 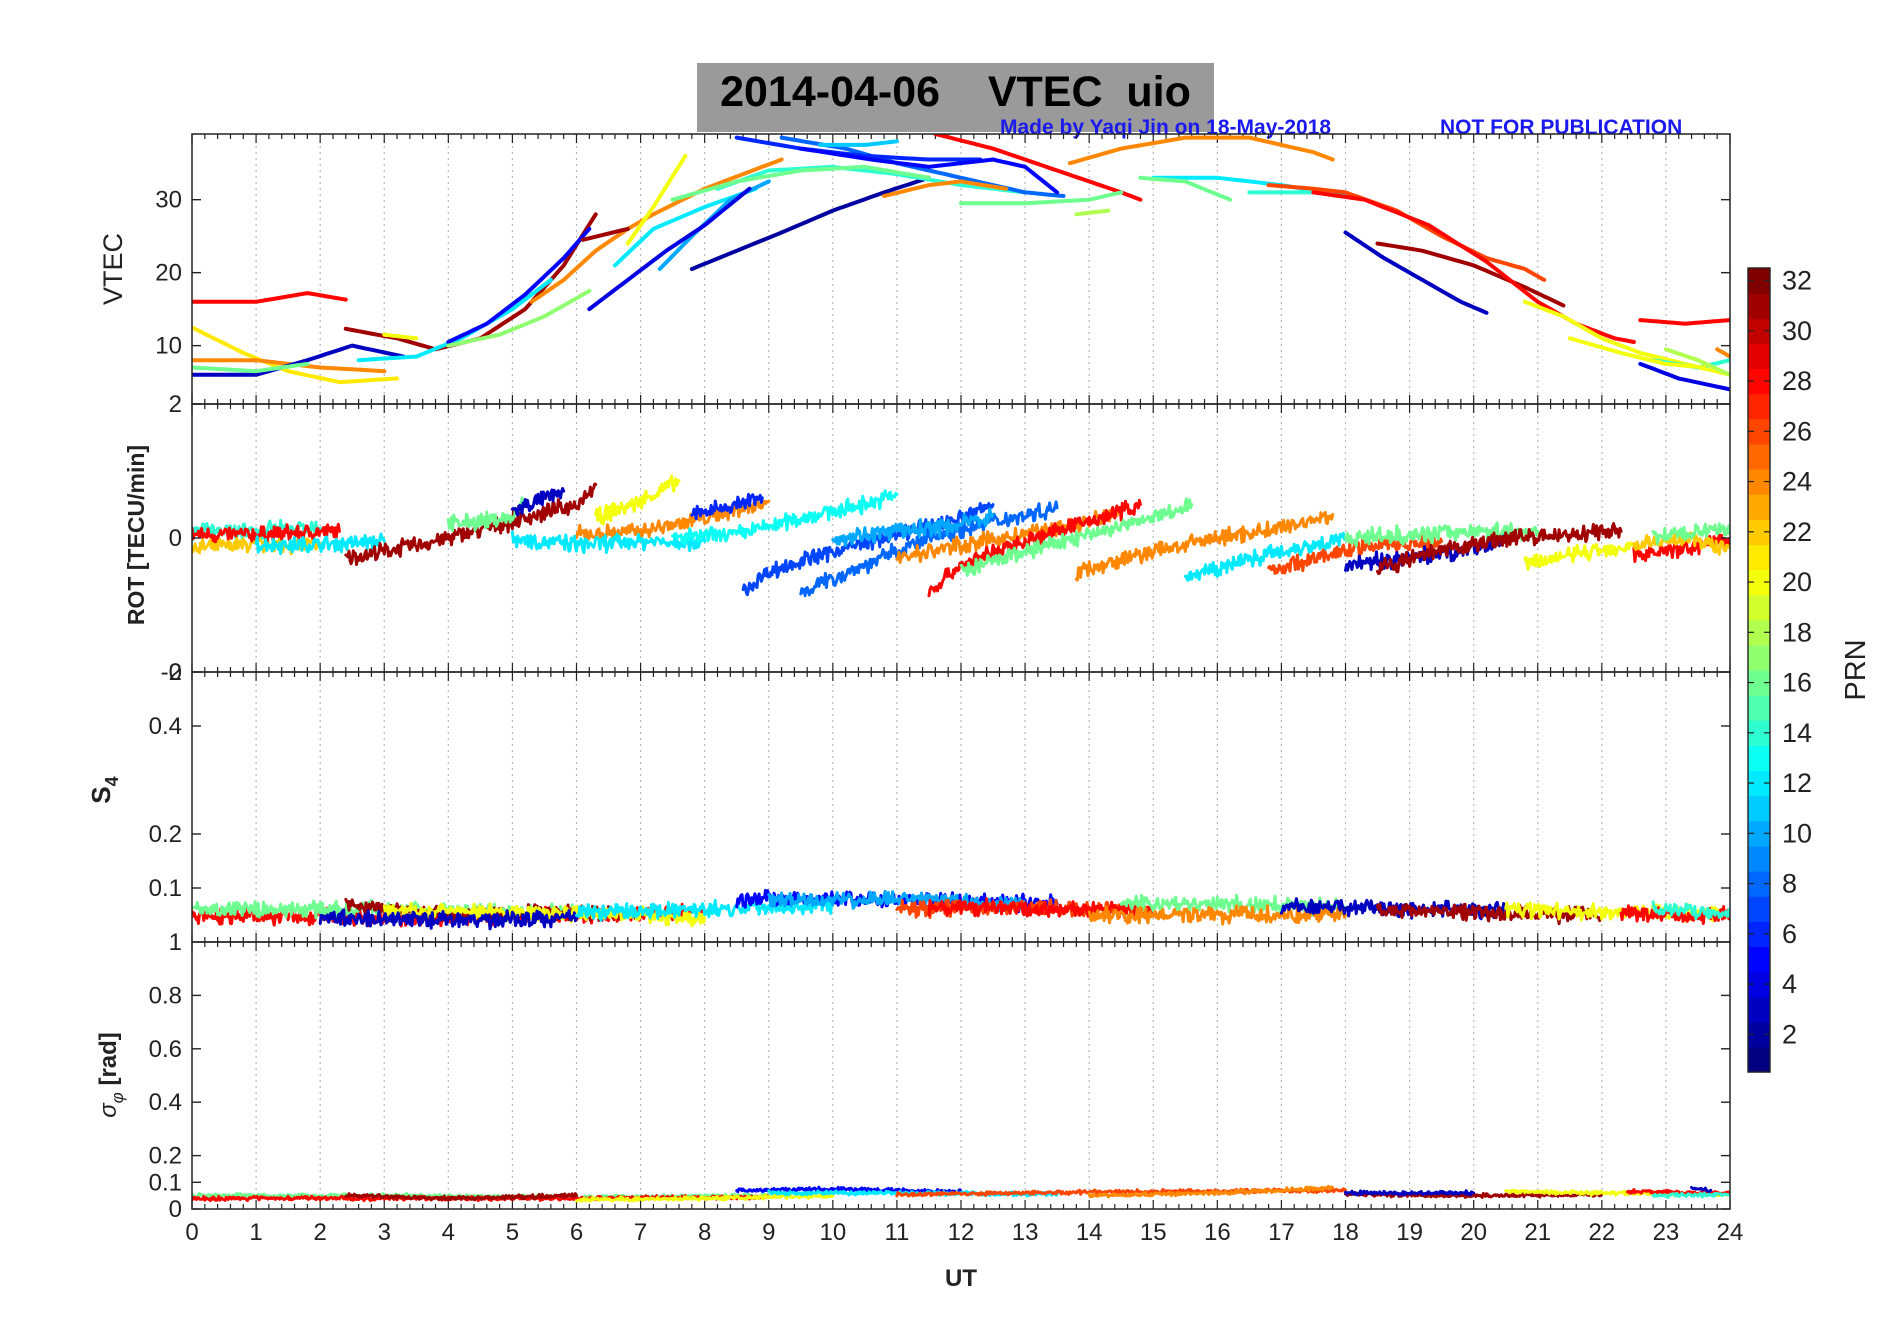 I want to click on s4-series-group, so click(x=961, y=909).